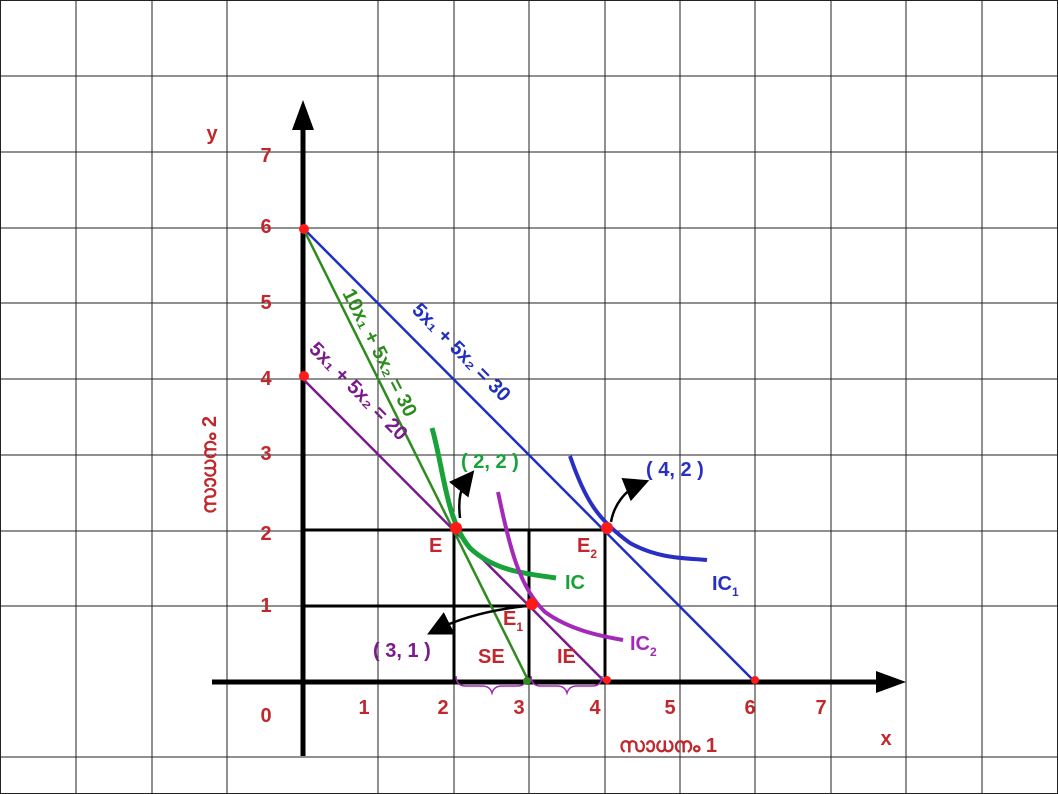  Describe the element at coordinates (532, 604) in the screenshot. I see `point-e1` at that location.